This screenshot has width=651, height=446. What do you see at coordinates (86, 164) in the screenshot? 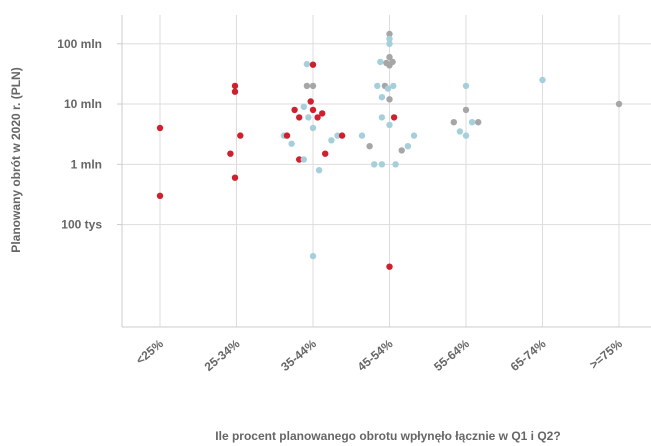
I see `y-tick-label: 1 mln` at bounding box center [86, 164].